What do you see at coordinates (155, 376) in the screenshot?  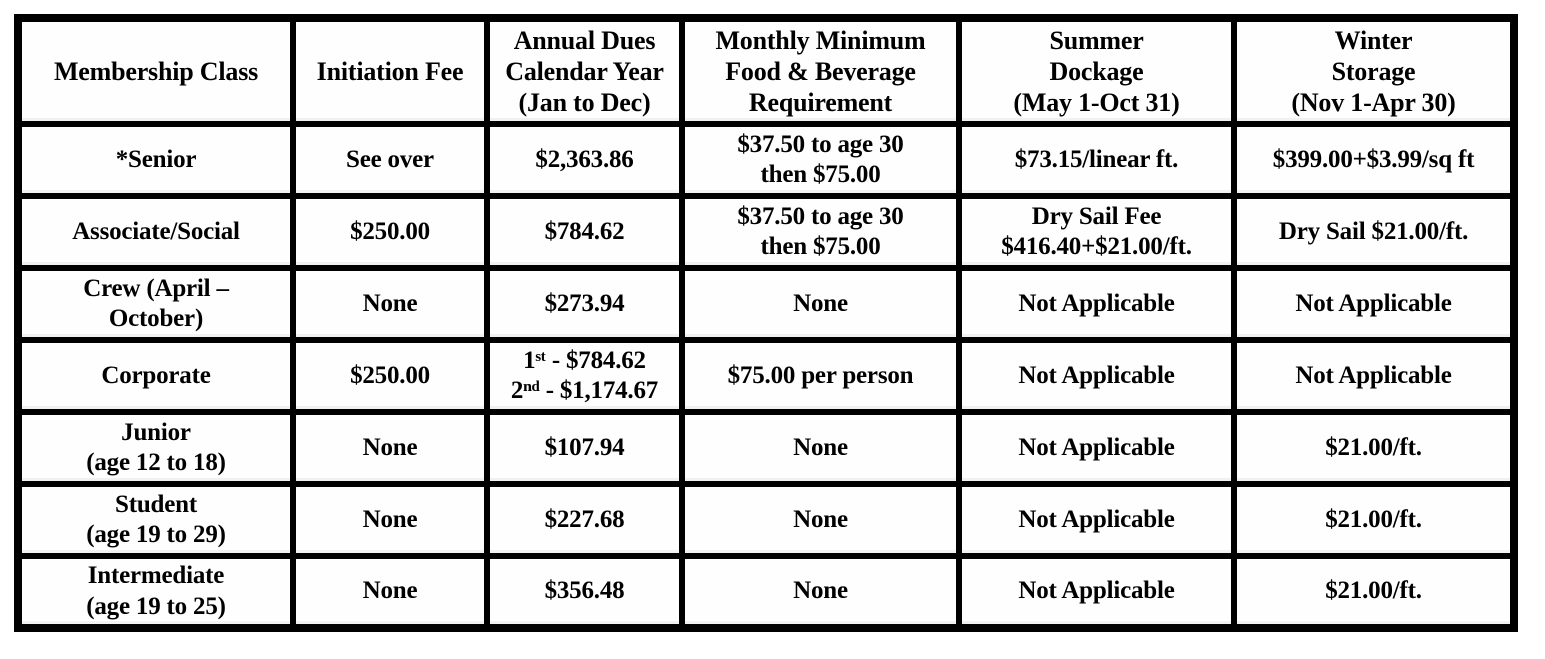 I see `table-cell: Corporate` at bounding box center [155, 376].